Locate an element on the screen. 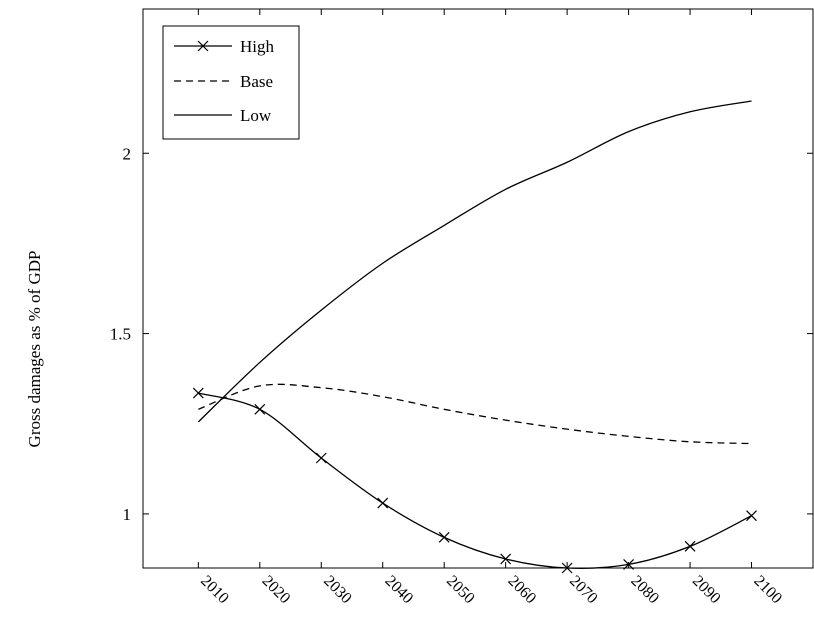 This screenshot has height=618, width=814. y-axis-label: Gross damages as % of GDP is located at coordinates (34, 349).